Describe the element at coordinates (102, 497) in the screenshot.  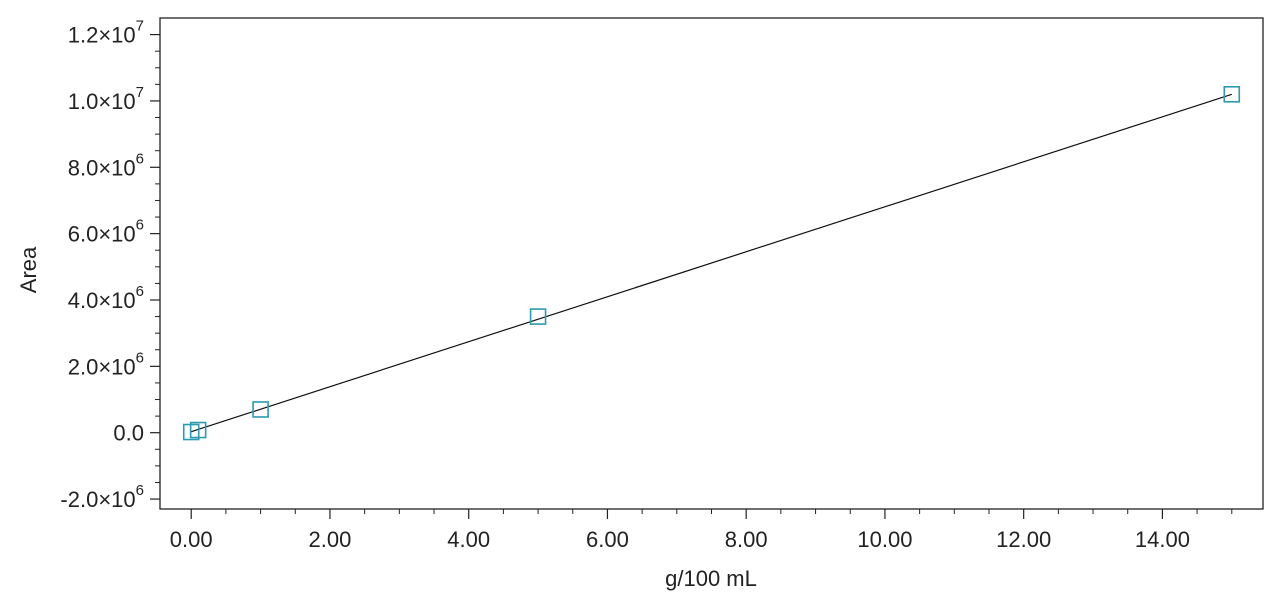
I see `y-tick-label: -2.0×10⁶` at that location.